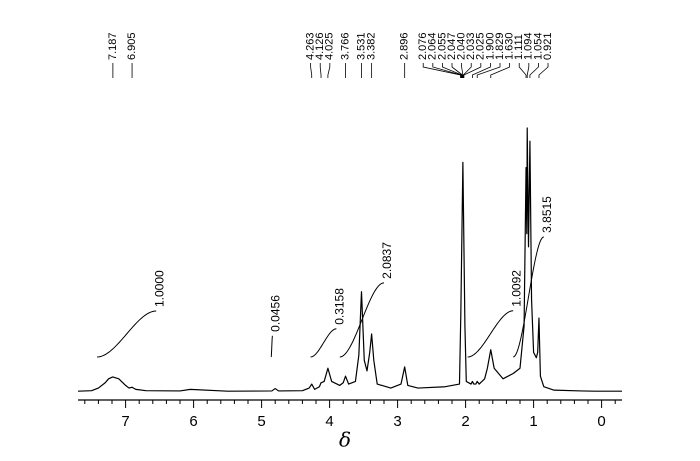  What do you see at coordinates (125, 421) in the screenshot?
I see `x-tick-label: 7` at bounding box center [125, 421].